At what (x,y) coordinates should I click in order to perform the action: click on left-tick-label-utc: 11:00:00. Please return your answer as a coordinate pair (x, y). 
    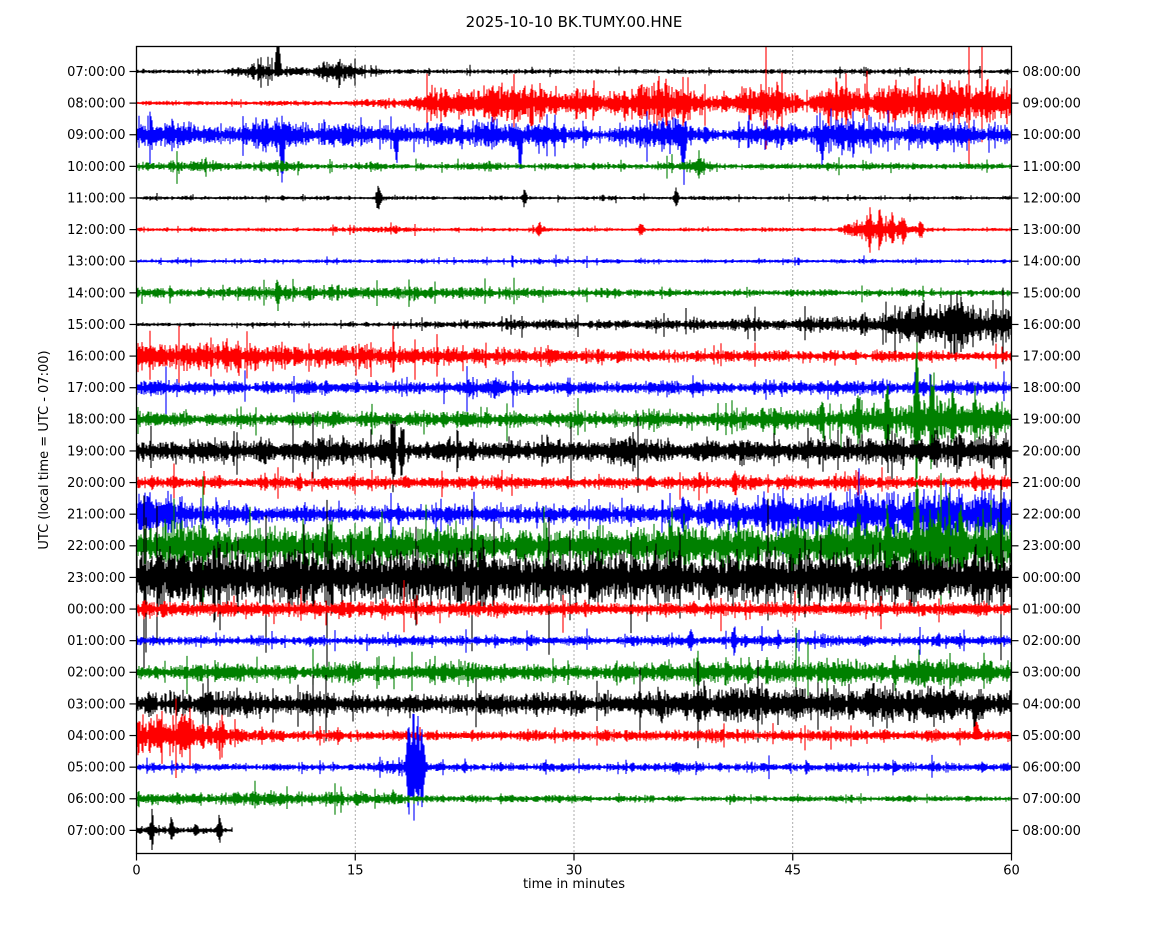
    Looking at the image, I should click on (96, 198).